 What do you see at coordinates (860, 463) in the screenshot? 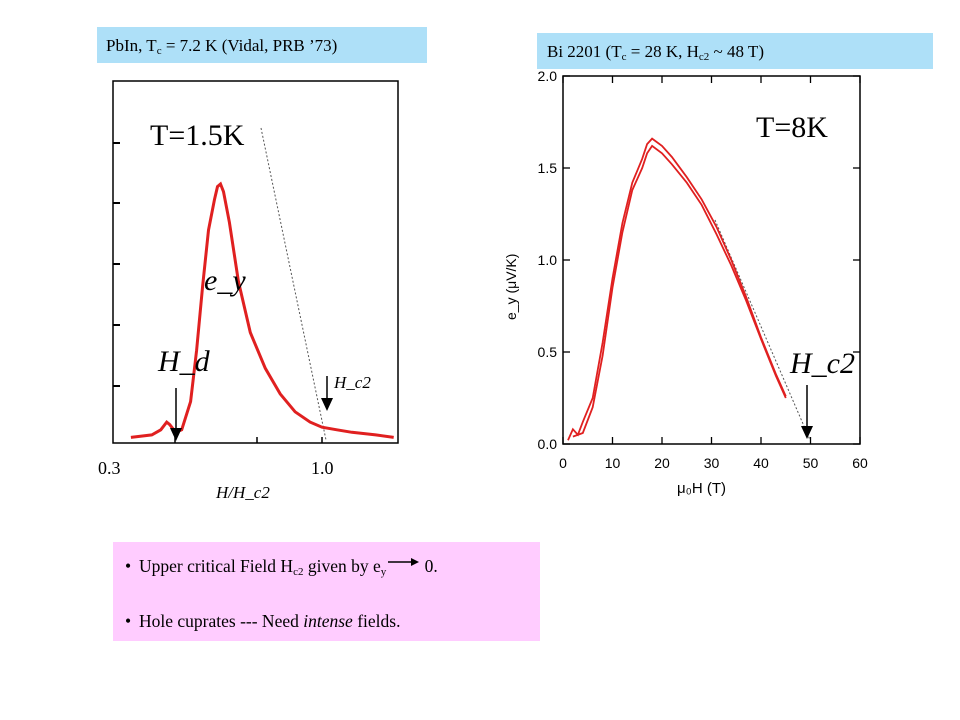
I see `right-x-tick-label: 60` at bounding box center [860, 463].